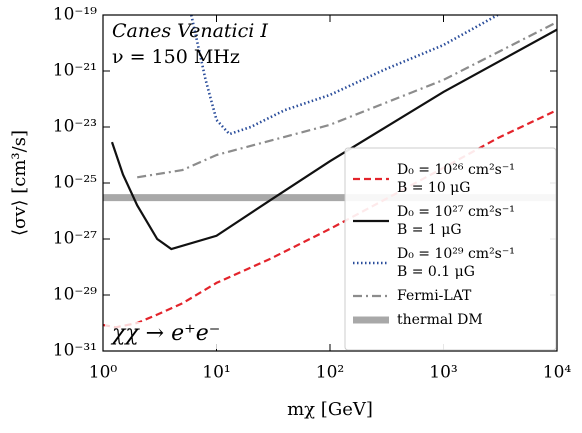 The image size is (582, 433). I want to click on annotation: Canes Venatici I, so click(190, 31).